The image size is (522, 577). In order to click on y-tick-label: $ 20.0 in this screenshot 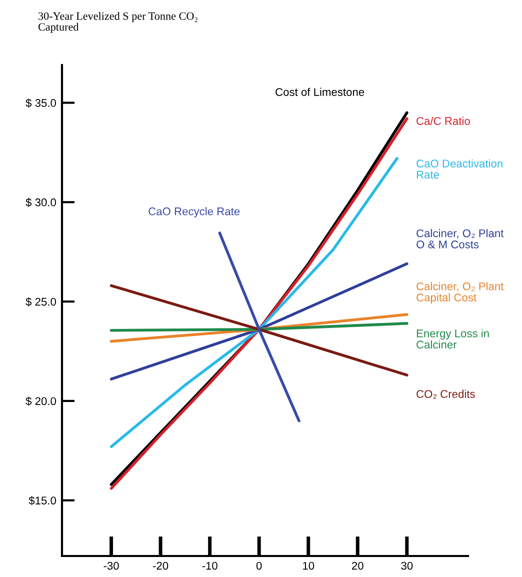, I will do `click(41, 401)`.